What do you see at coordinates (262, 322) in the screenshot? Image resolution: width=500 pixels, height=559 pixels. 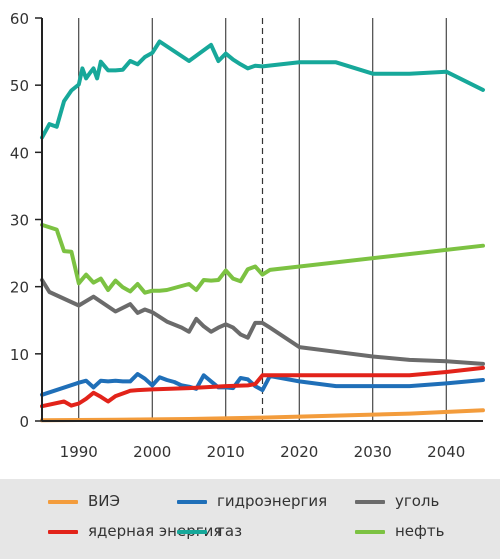 I see `series-line-уголь` at bounding box center [262, 322].